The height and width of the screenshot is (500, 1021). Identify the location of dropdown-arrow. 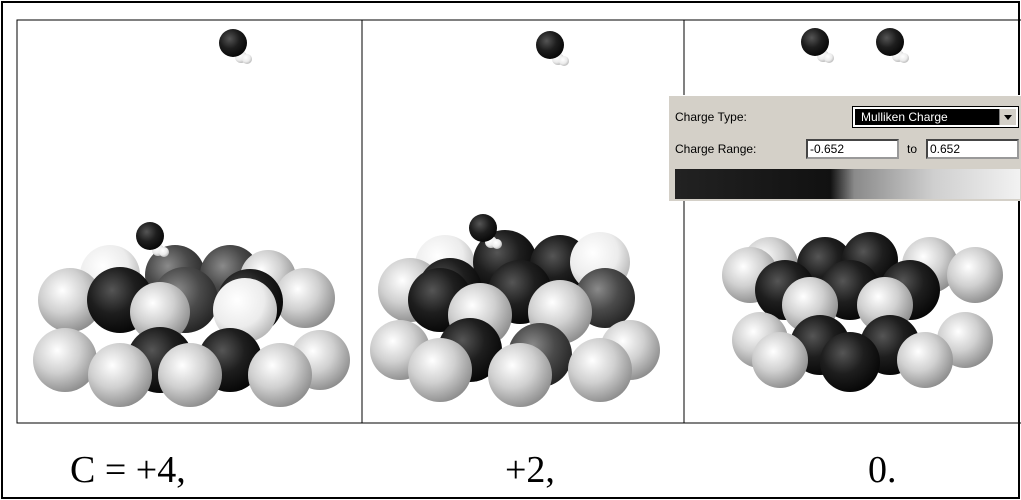
(1007, 117).